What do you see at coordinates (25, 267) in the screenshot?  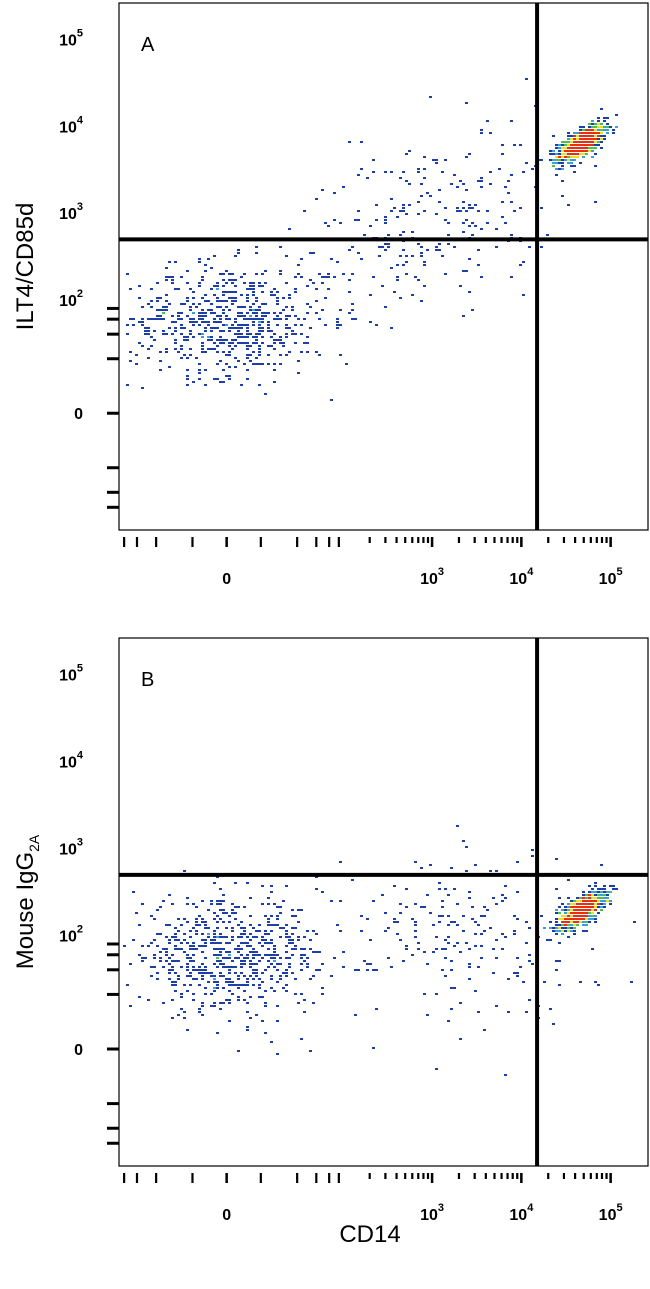 I see `y-axis-title: ILT4/CD85d` at bounding box center [25, 267].